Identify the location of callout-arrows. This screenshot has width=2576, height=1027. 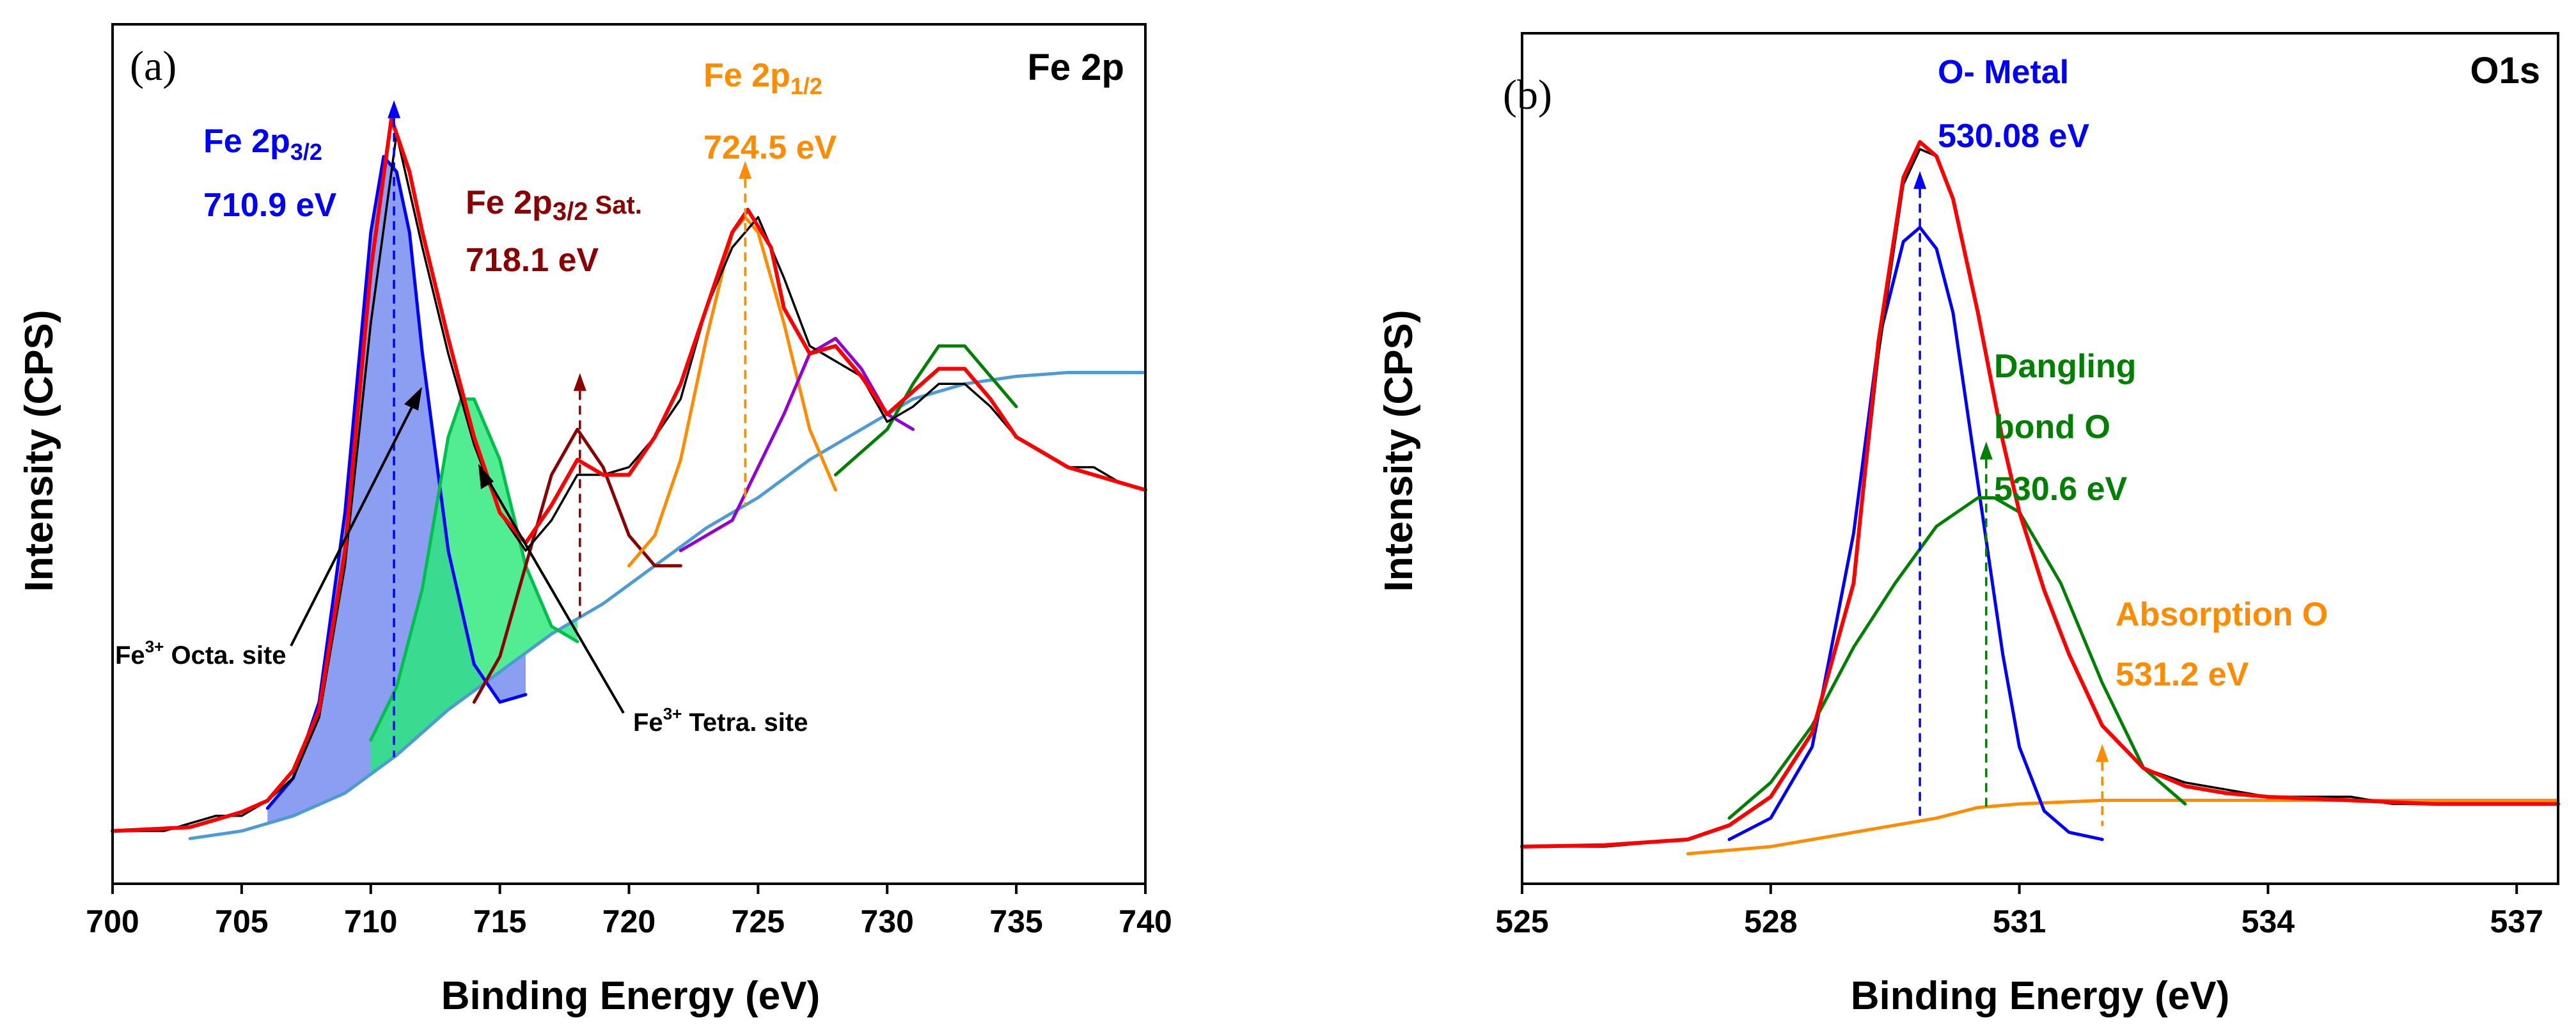
(457, 550).